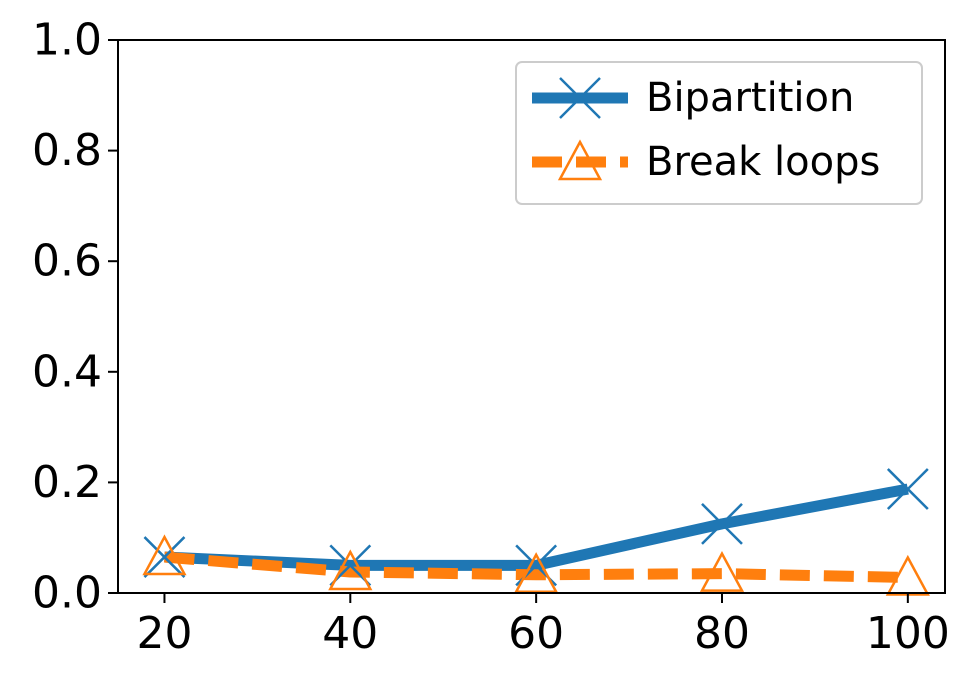 This screenshot has height=680, width=975. I want to click on x-tick-label: 60, so click(536, 633).